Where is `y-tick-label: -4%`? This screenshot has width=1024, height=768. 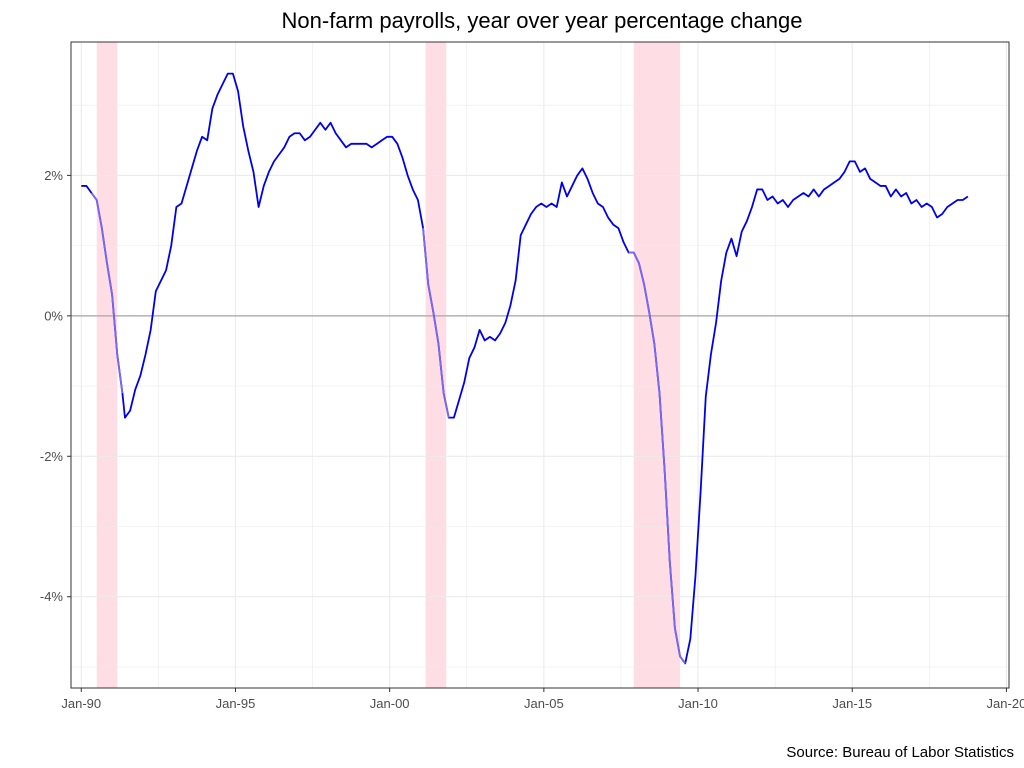
y-tick-label: -4% is located at coordinates (52, 596).